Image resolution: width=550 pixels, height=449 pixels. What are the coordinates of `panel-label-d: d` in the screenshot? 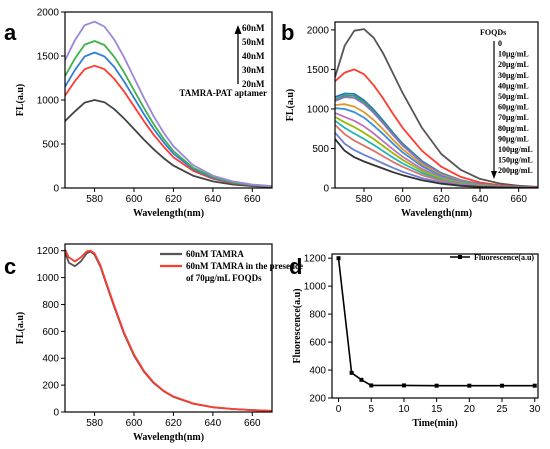 It's located at (295, 266).